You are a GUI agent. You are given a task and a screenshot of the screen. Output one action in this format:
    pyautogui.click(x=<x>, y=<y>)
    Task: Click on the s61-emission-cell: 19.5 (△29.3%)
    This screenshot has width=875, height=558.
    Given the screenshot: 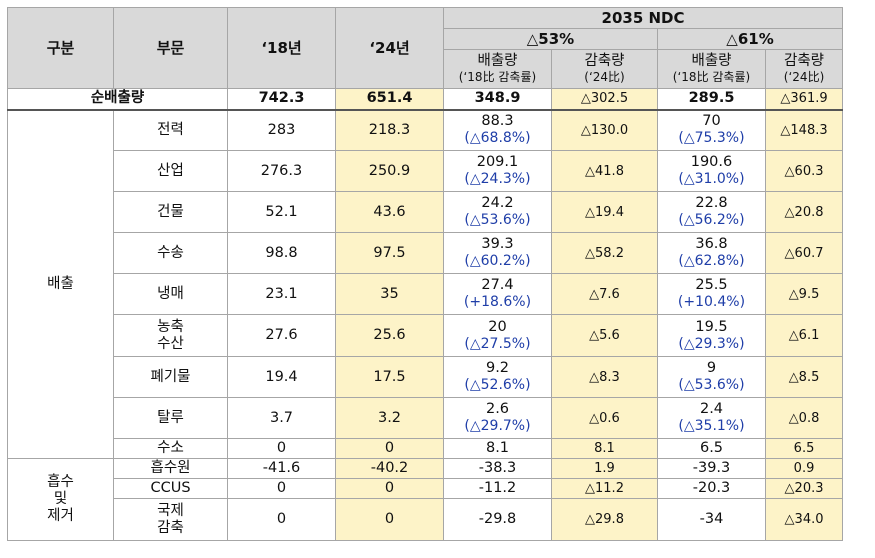 What is the action you would take?
    pyautogui.click(x=711, y=335)
    